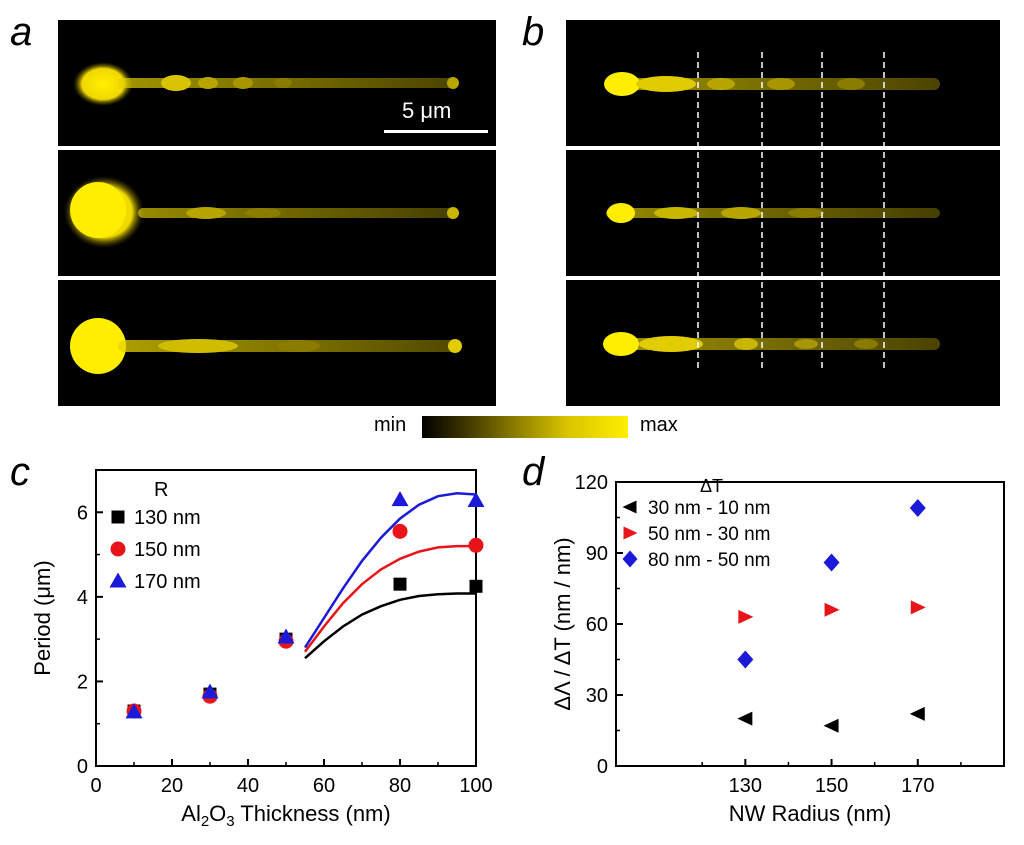  What do you see at coordinates (82, 767) in the screenshot?
I see `y-tick-label-c: 0` at bounding box center [82, 767].